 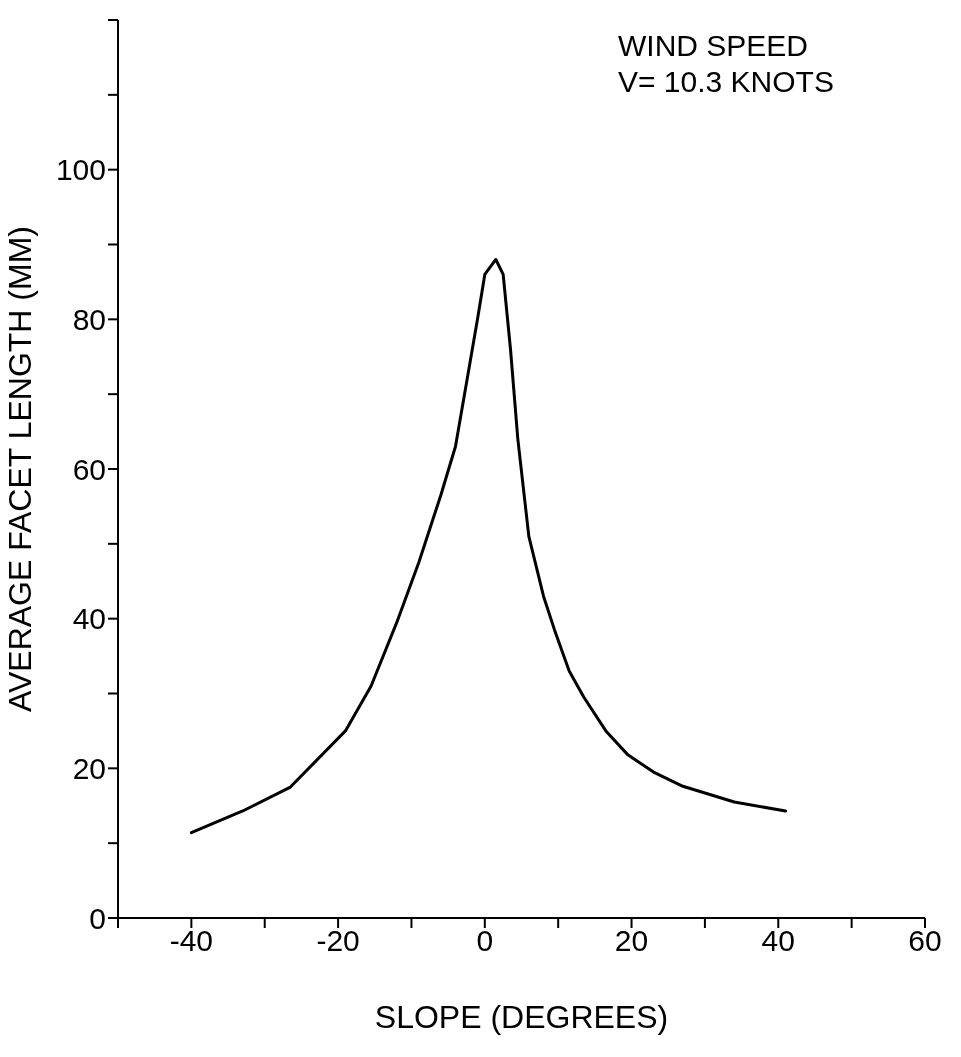 What do you see at coordinates (338, 941) in the screenshot?
I see `x-tick-label: -20` at bounding box center [338, 941].